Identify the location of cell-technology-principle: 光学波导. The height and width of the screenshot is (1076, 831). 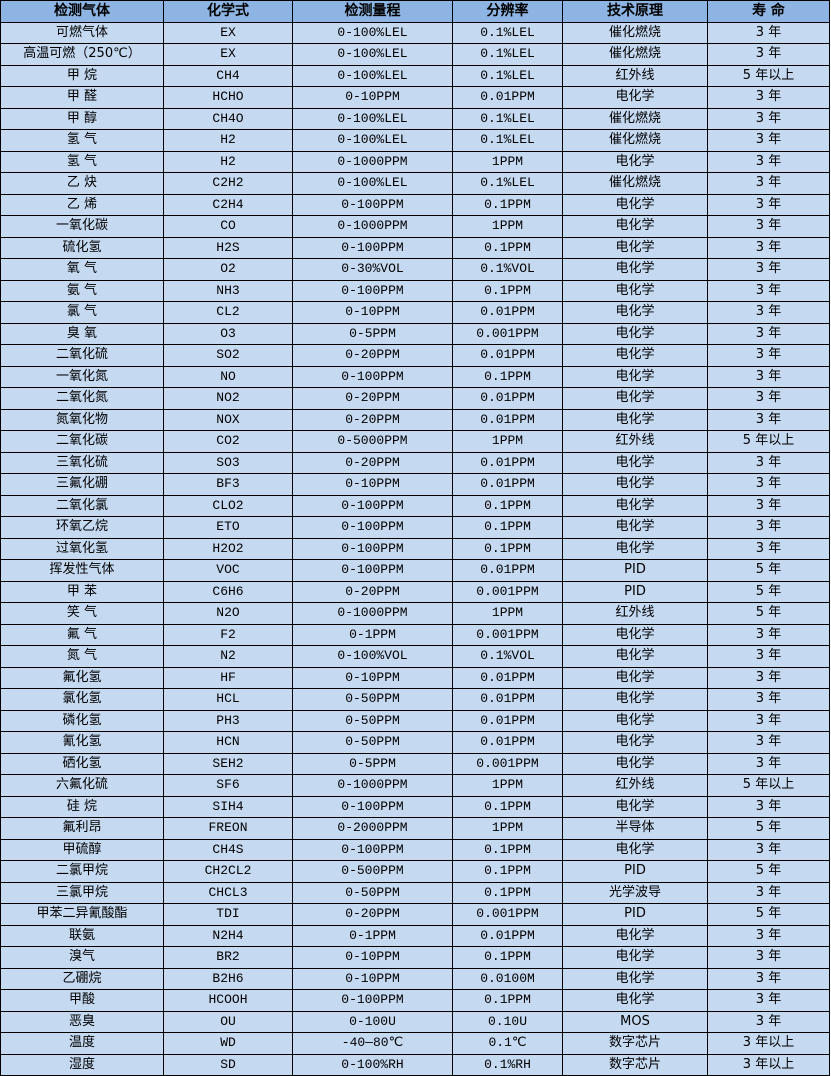
(635, 892).